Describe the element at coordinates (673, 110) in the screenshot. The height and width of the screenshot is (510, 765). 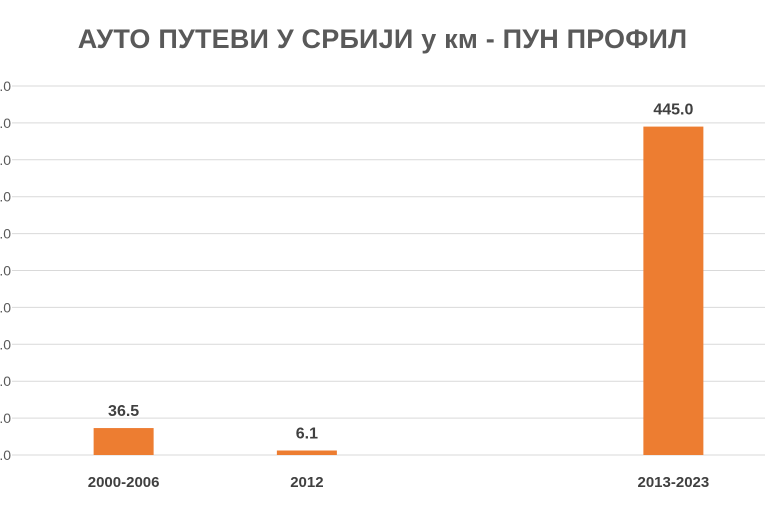
I see `data-label: 445.0` at that location.